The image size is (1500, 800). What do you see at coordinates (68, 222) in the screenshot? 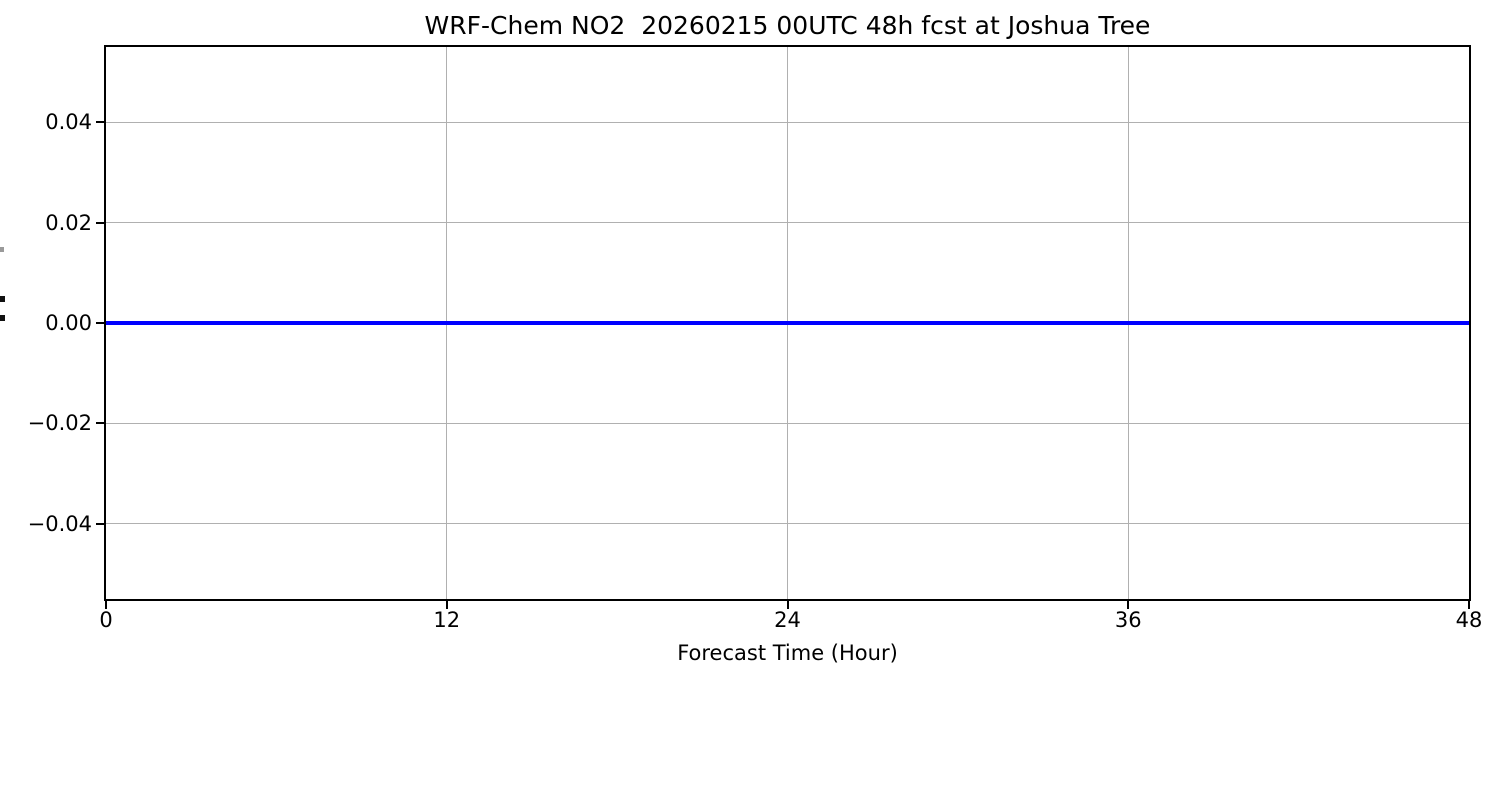
I see `y-tick-label: 0.02` at bounding box center [68, 222].